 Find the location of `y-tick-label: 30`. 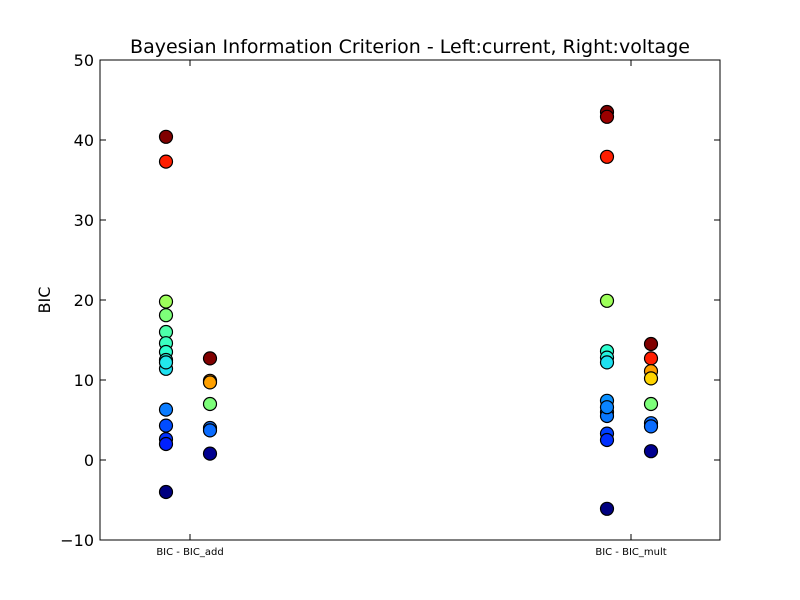

y-tick-label: 30 is located at coordinates (84, 220).